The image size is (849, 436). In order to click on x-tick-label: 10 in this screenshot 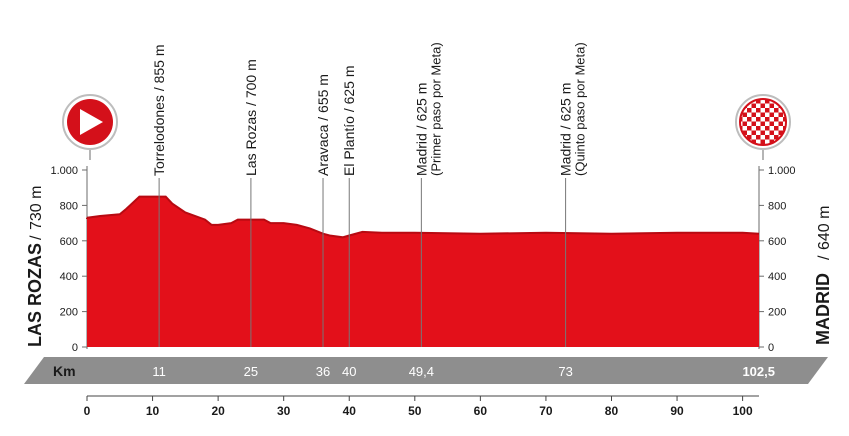, I will do `click(153, 411)`.